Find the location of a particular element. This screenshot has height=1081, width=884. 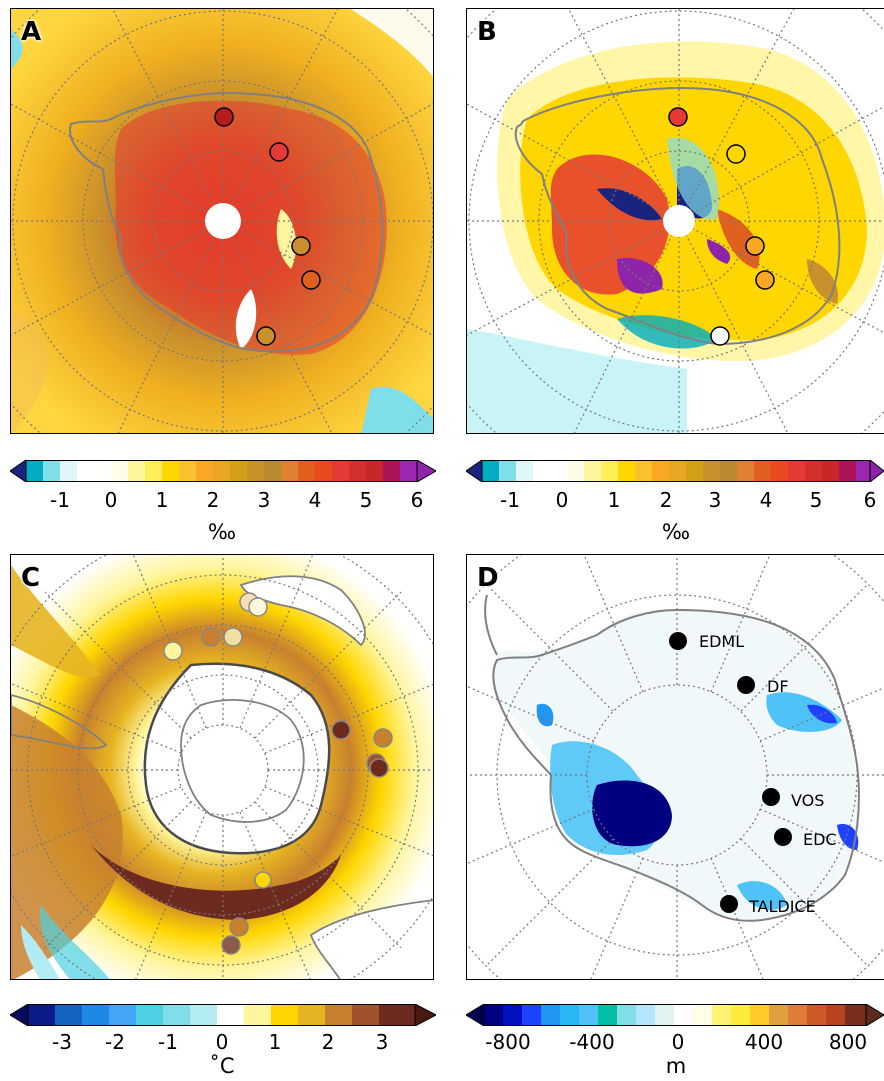

elev-lowest-region is located at coordinates (632, 813).